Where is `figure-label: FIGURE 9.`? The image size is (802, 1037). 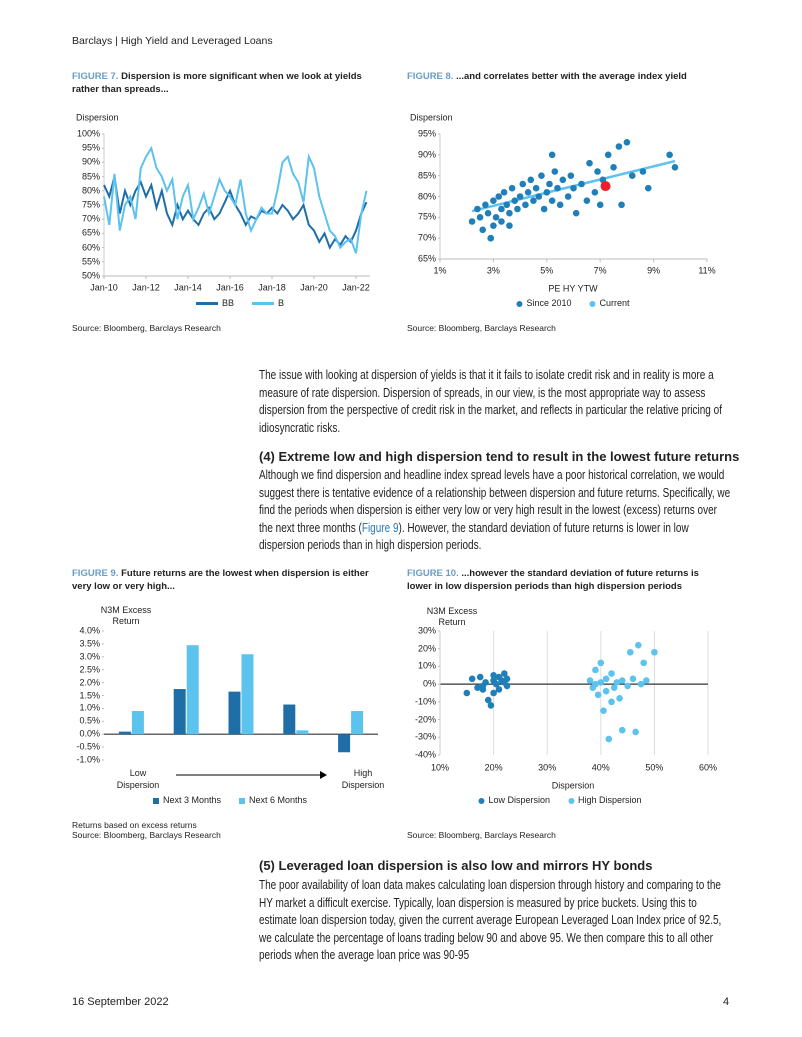
figure-label: FIGURE 9. is located at coordinates (95, 573).